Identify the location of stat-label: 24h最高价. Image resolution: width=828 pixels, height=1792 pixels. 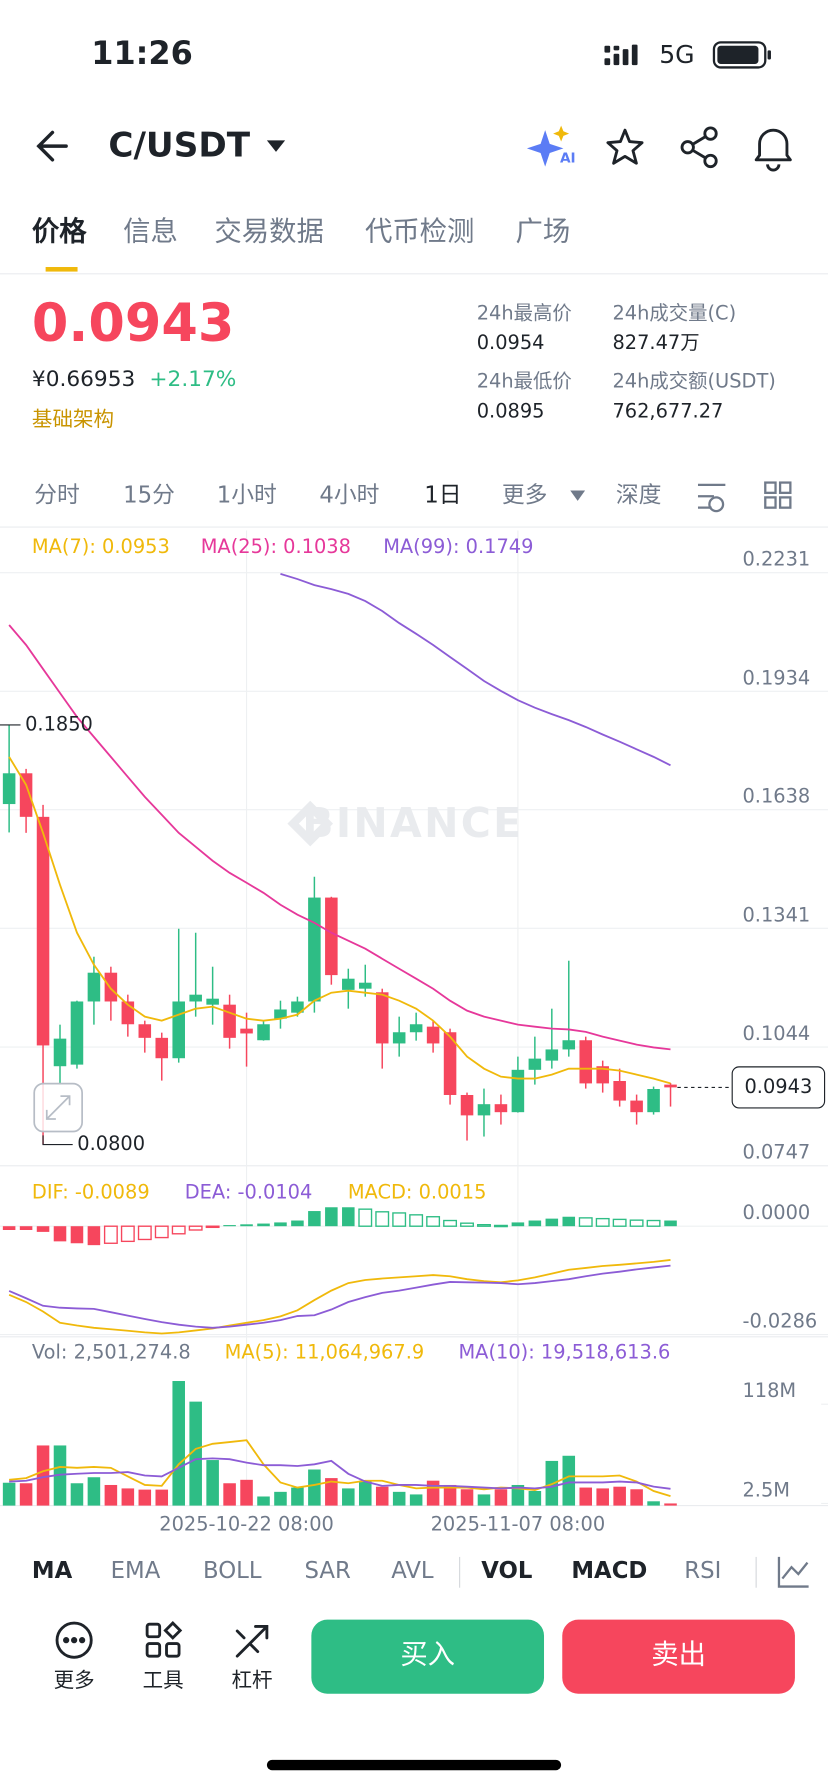
(524, 312).